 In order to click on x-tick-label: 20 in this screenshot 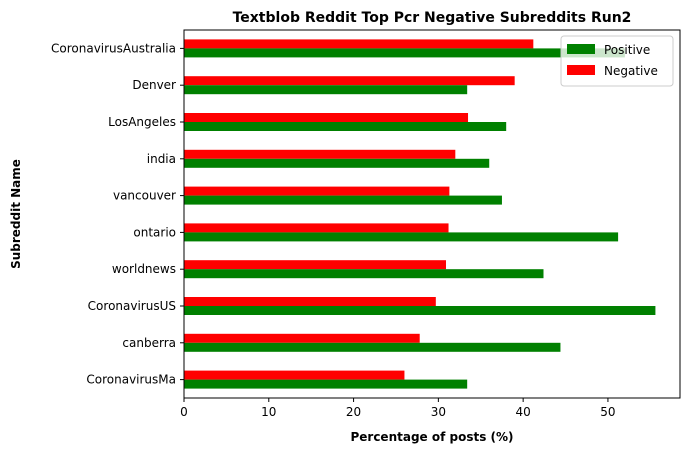, I will do `click(353, 412)`.